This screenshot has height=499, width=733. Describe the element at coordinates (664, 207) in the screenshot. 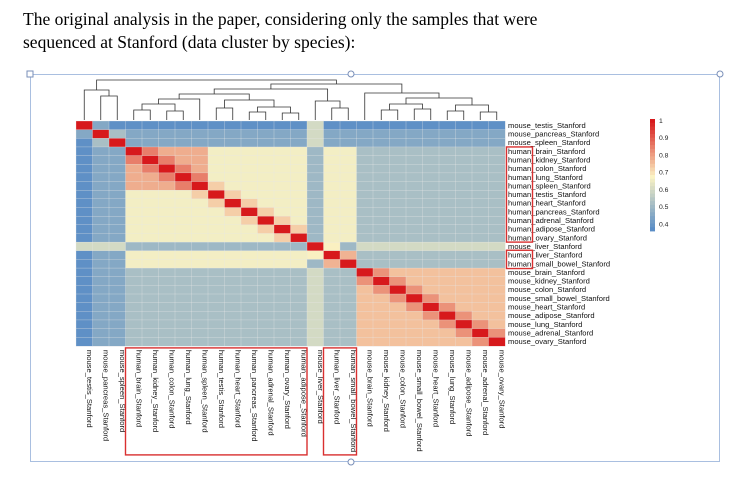

I see `color-key-tick: 0.5` at that location.